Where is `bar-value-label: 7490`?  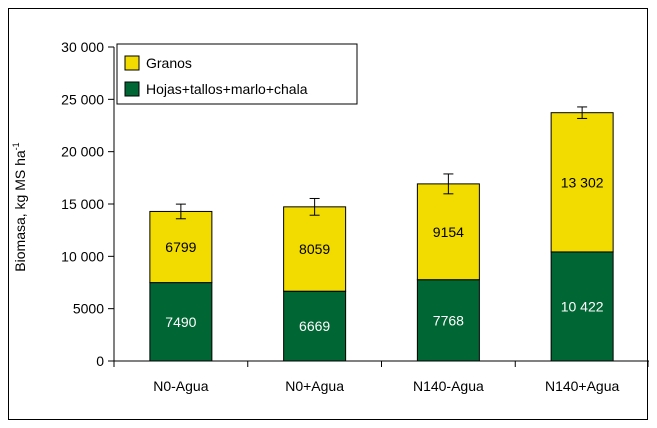 bar-value-label: 7490 is located at coordinates (180, 322).